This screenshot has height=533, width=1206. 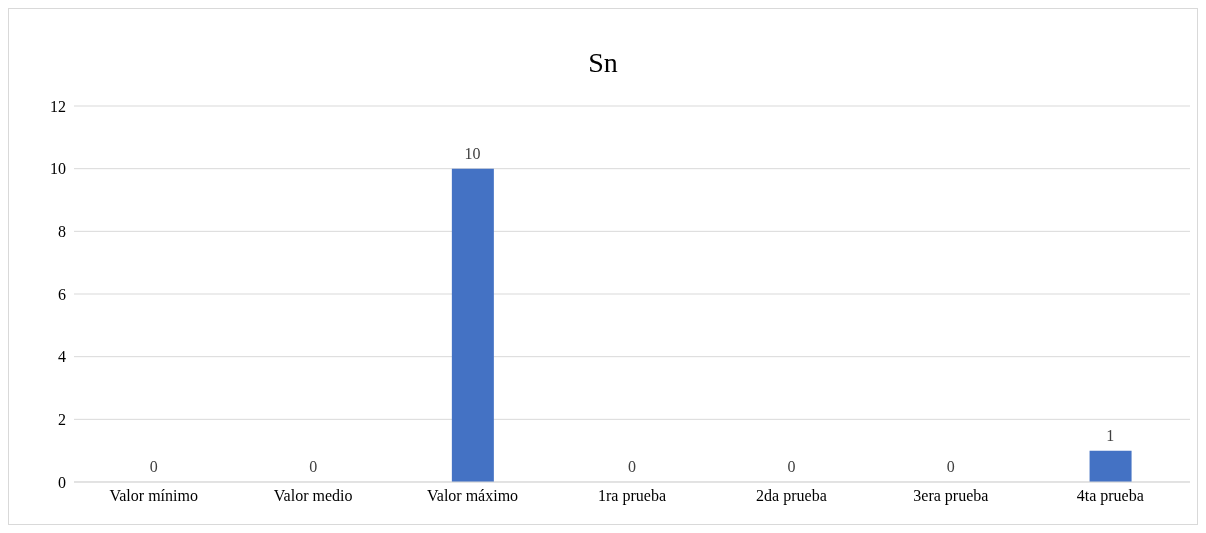 I want to click on y-tick-label: 10, so click(x=58, y=169).